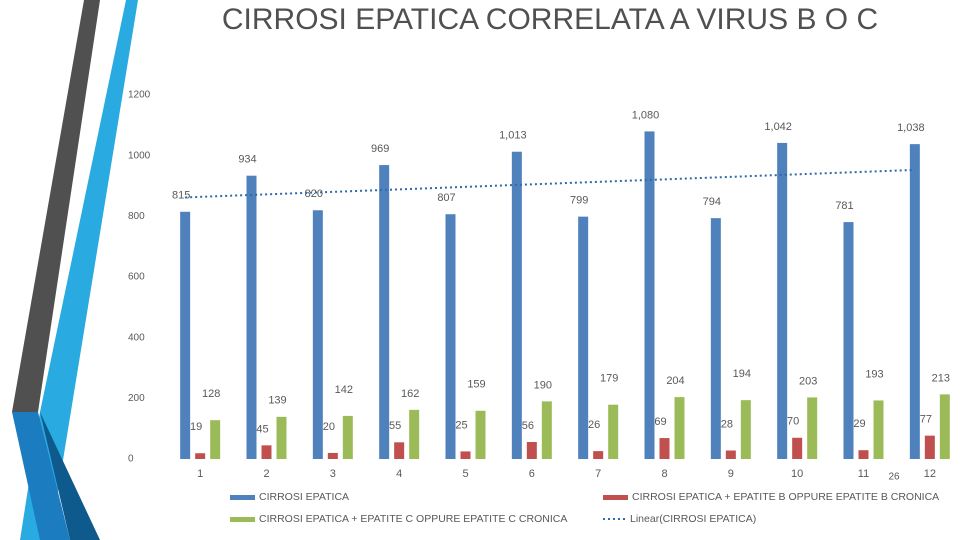  I want to click on data-label: 28, so click(727, 424).